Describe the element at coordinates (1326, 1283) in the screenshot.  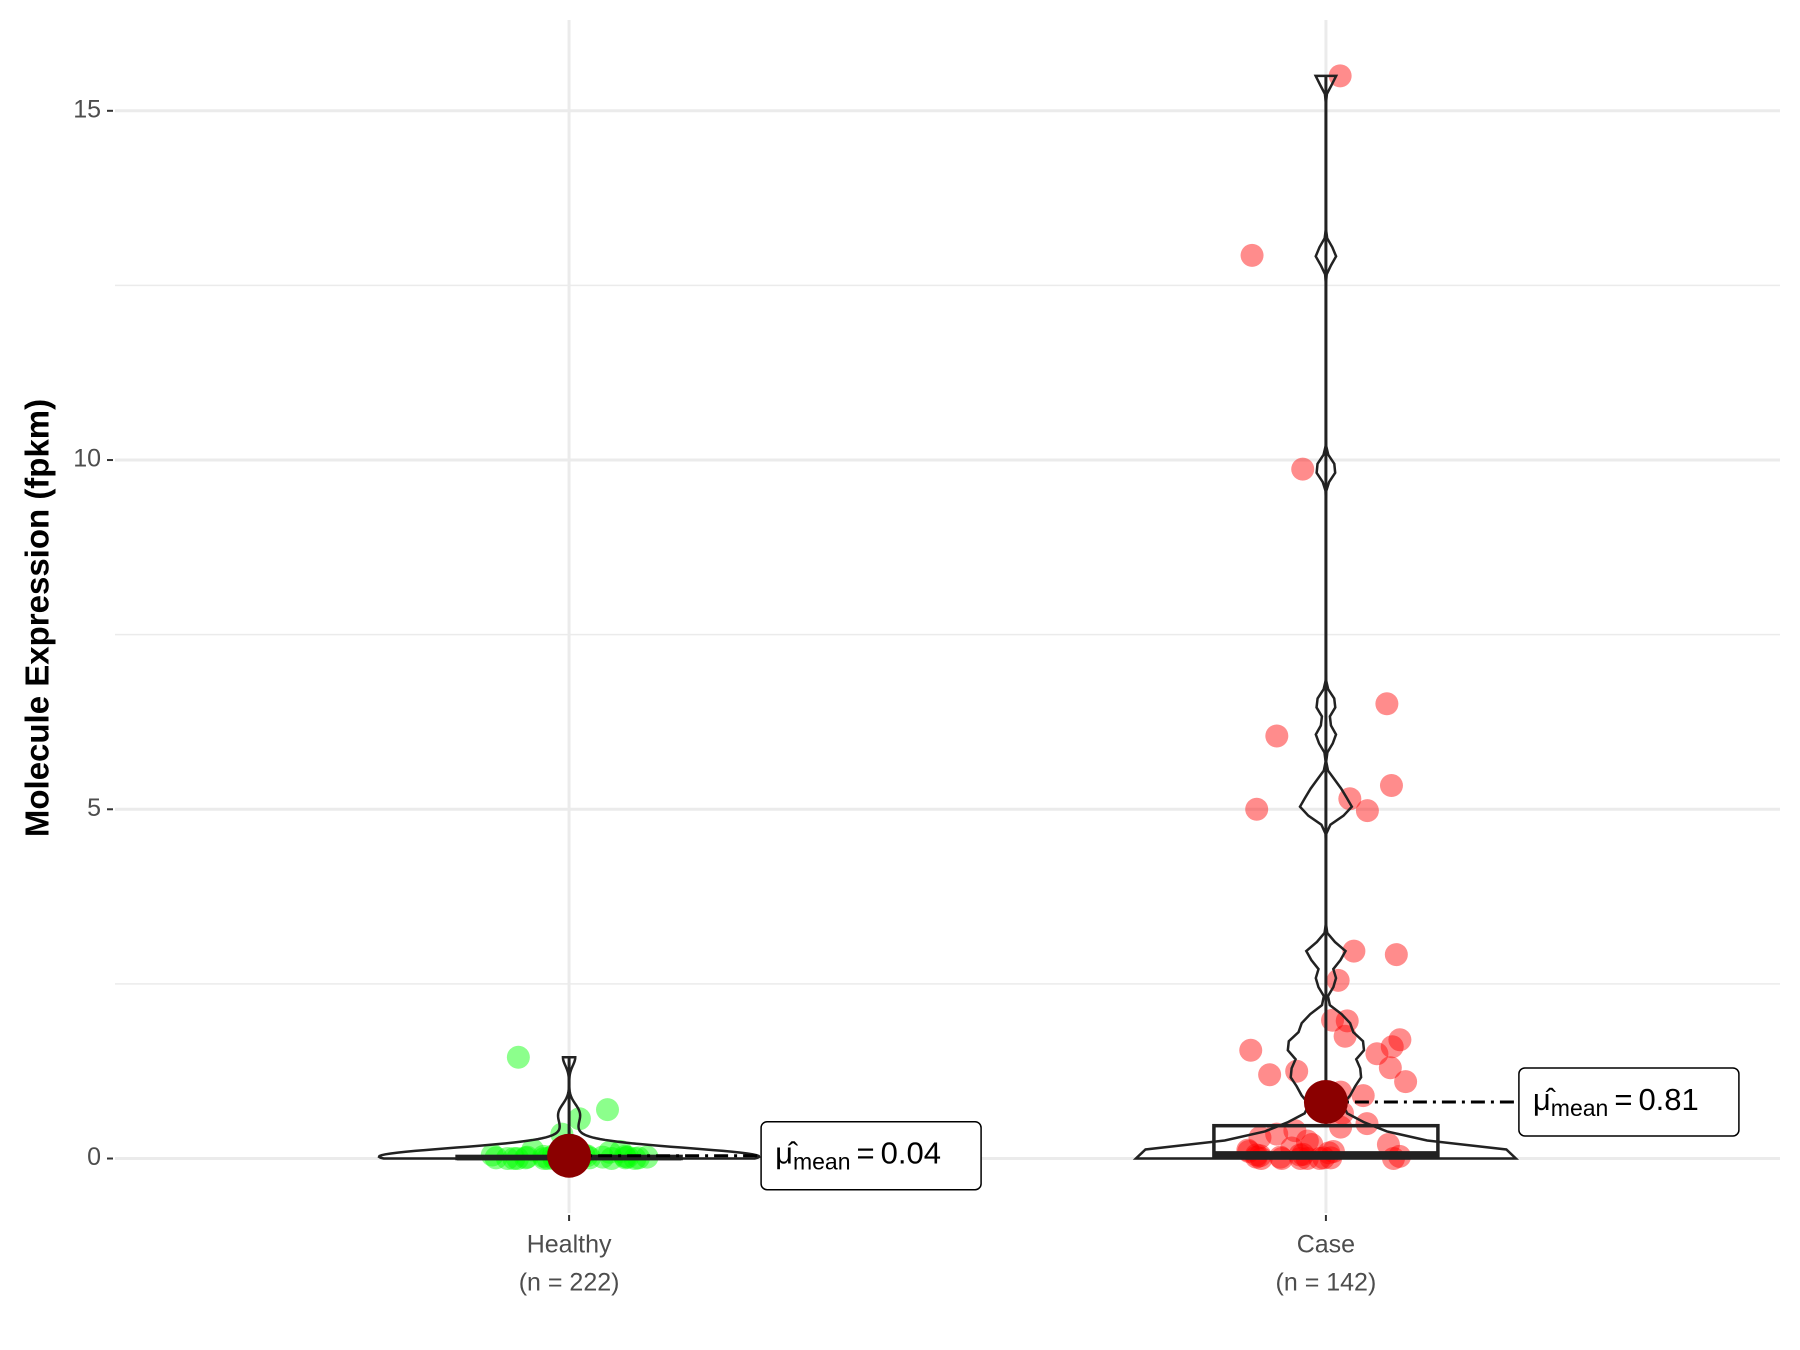
I see `n-label: (n = 142)` at that location.